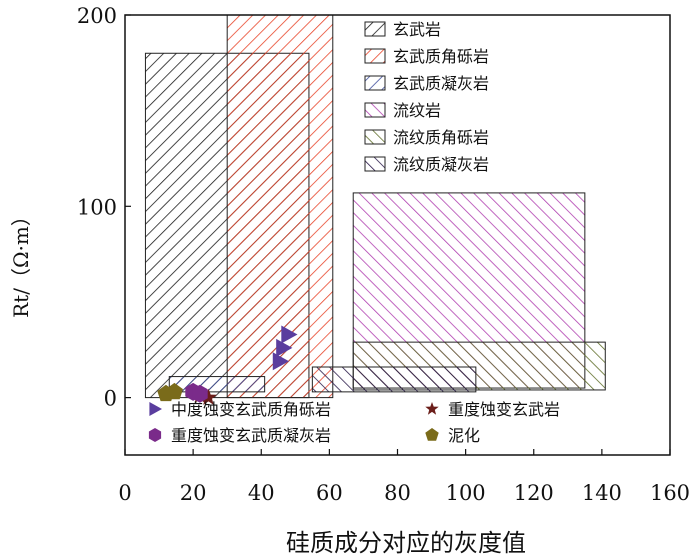  Describe the element at coordinates (670, 493) in the screenshot. I see `x-tick-label: 160` at that location.